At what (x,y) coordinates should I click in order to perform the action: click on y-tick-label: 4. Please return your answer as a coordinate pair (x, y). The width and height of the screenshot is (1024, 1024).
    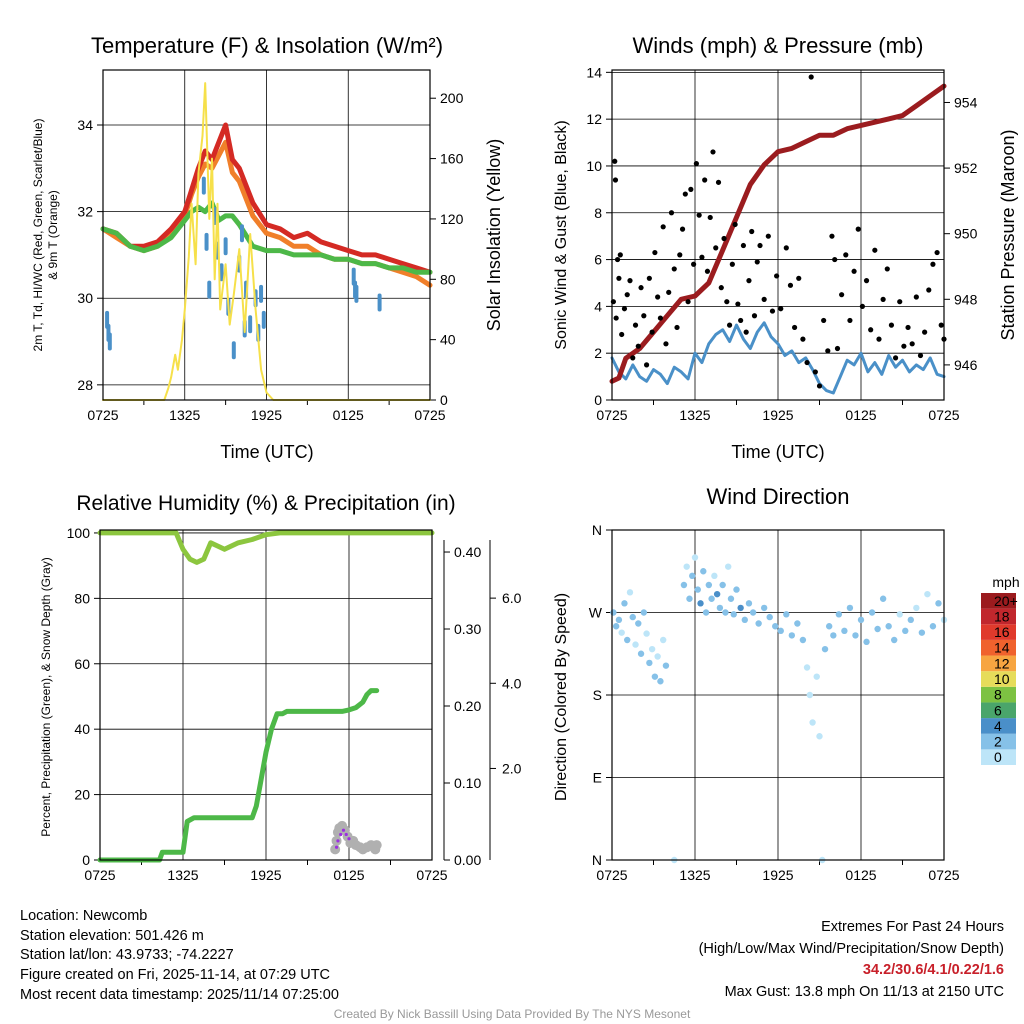
    Looking at the image, I should click on (598, 306).